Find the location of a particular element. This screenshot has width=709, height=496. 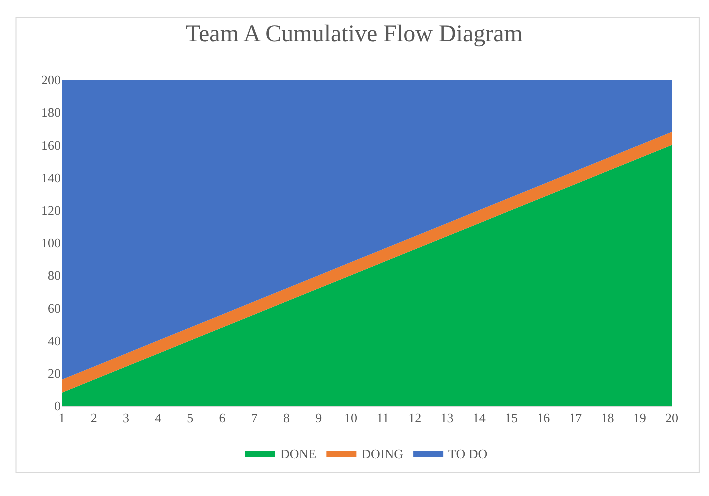

x-tick-label: 16 is located at coordinates (544, 418).